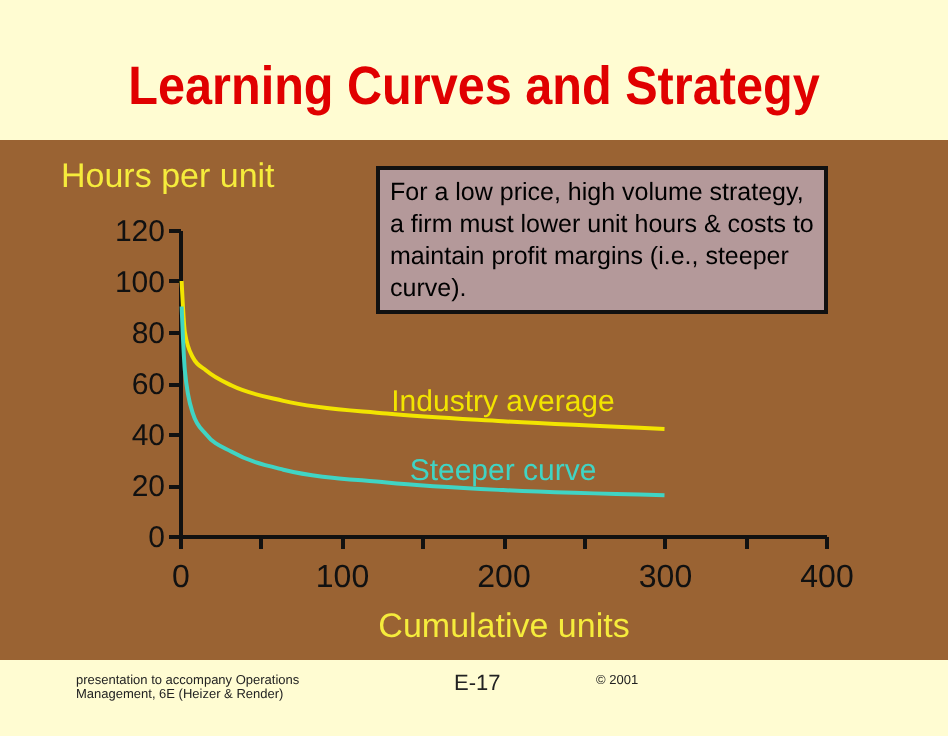 The height and width of the screenshot is (736, 948). What do you see at coordinates (148, 487) in the screenshot?
I see `y-tick-label: 20` at bounding box center [148, 487].